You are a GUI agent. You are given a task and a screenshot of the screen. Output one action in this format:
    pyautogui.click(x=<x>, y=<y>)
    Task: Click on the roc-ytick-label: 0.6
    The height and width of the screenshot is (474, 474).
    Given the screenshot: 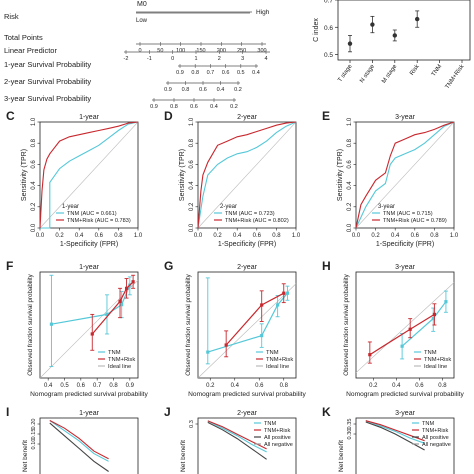 What is the action you would take?
    pyautogui.click(x=192, y=164)
    